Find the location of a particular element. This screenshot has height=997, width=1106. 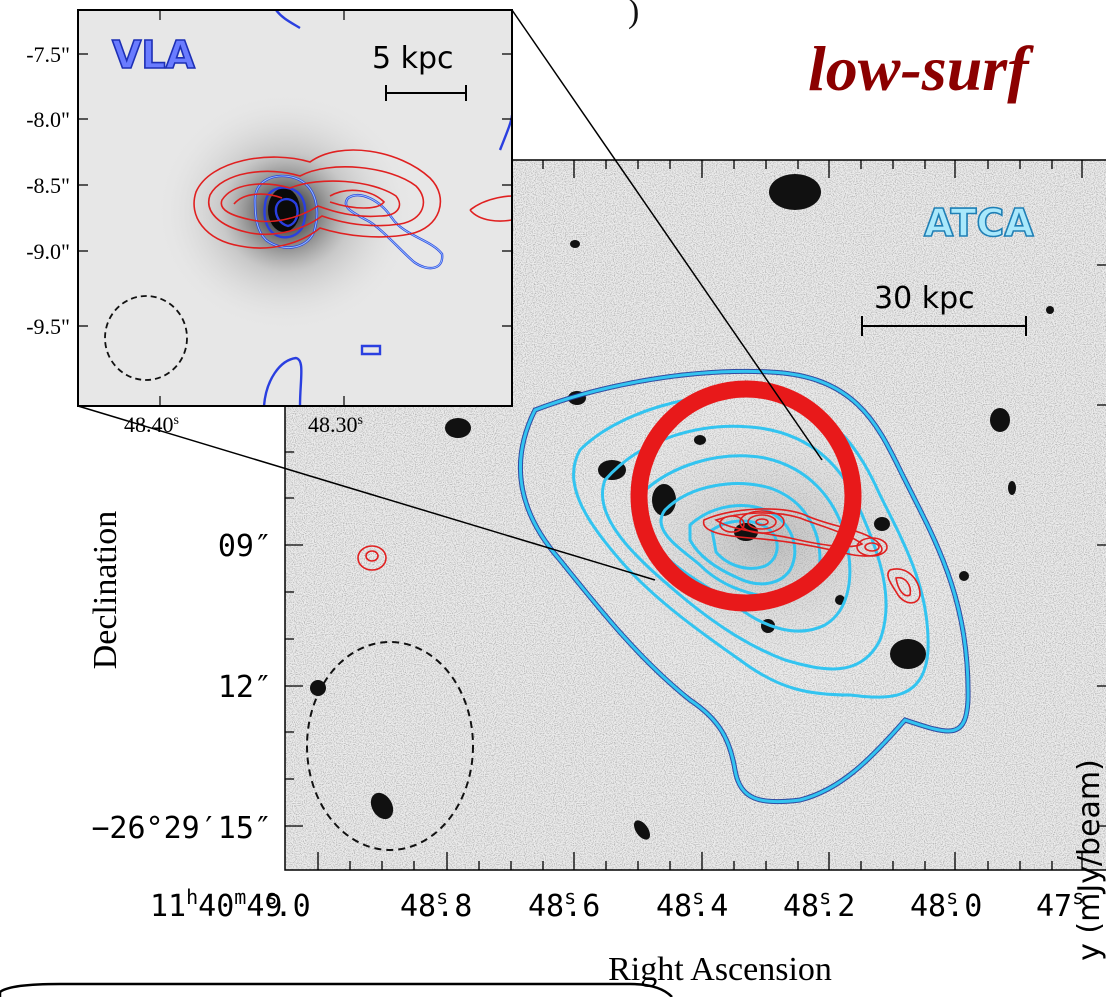

ra-tick-label: 48s.6 is located at coordinates (564, 904).